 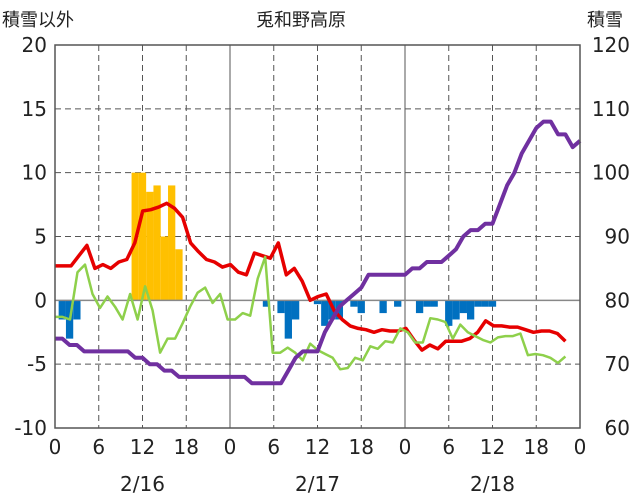 What do you see at coordinates (34, 173) in the screenshot?
I see `y-left-tick-label: 10` at bounding box center [34, 173].